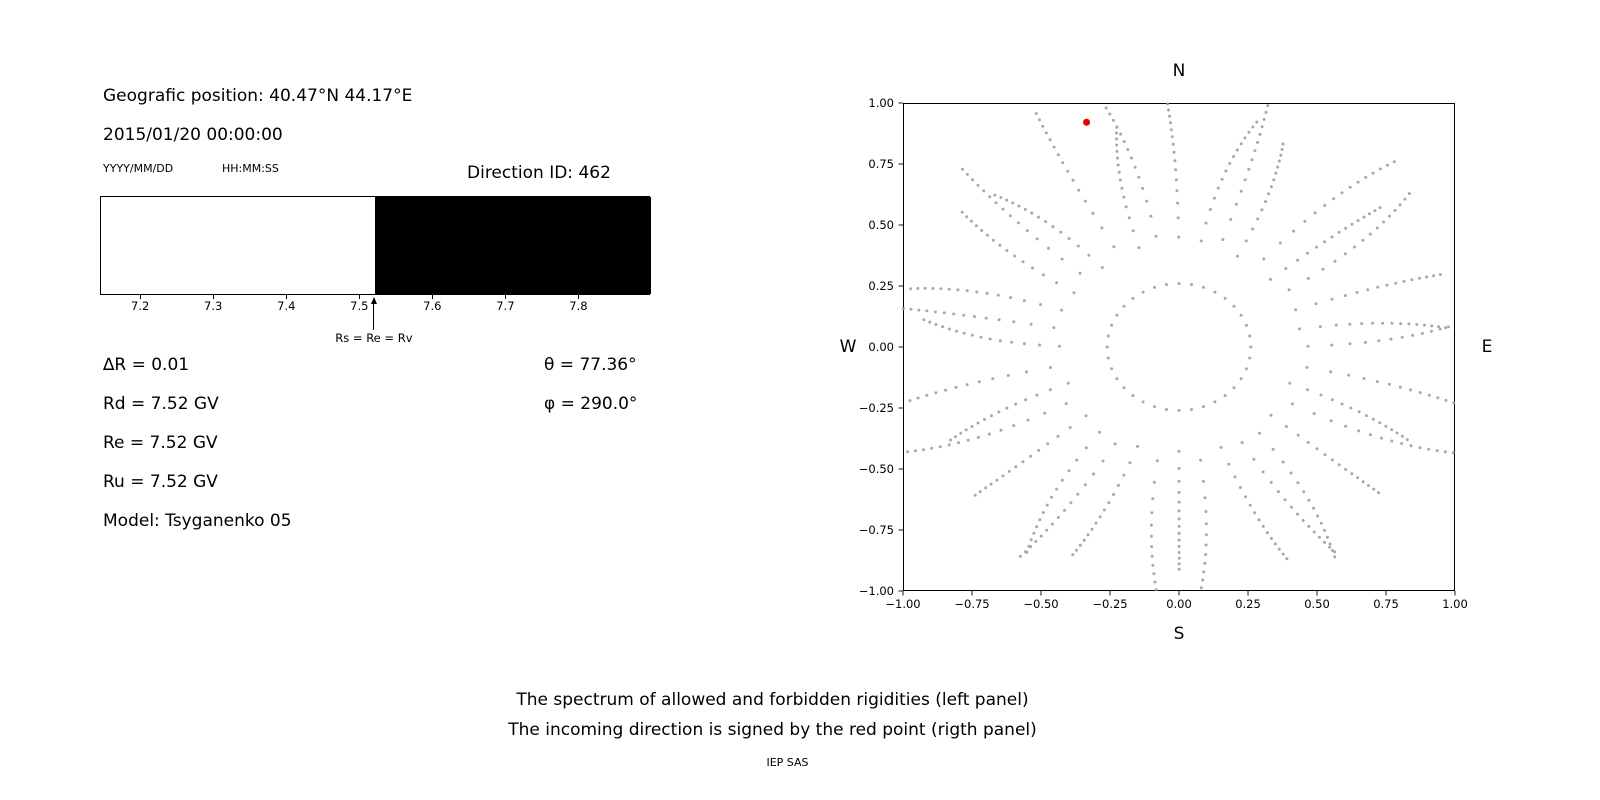  Describe the element at coordinates (197, 521) in the screenshot. I see `model-label: Model: Tsyganenko 05` at that location.